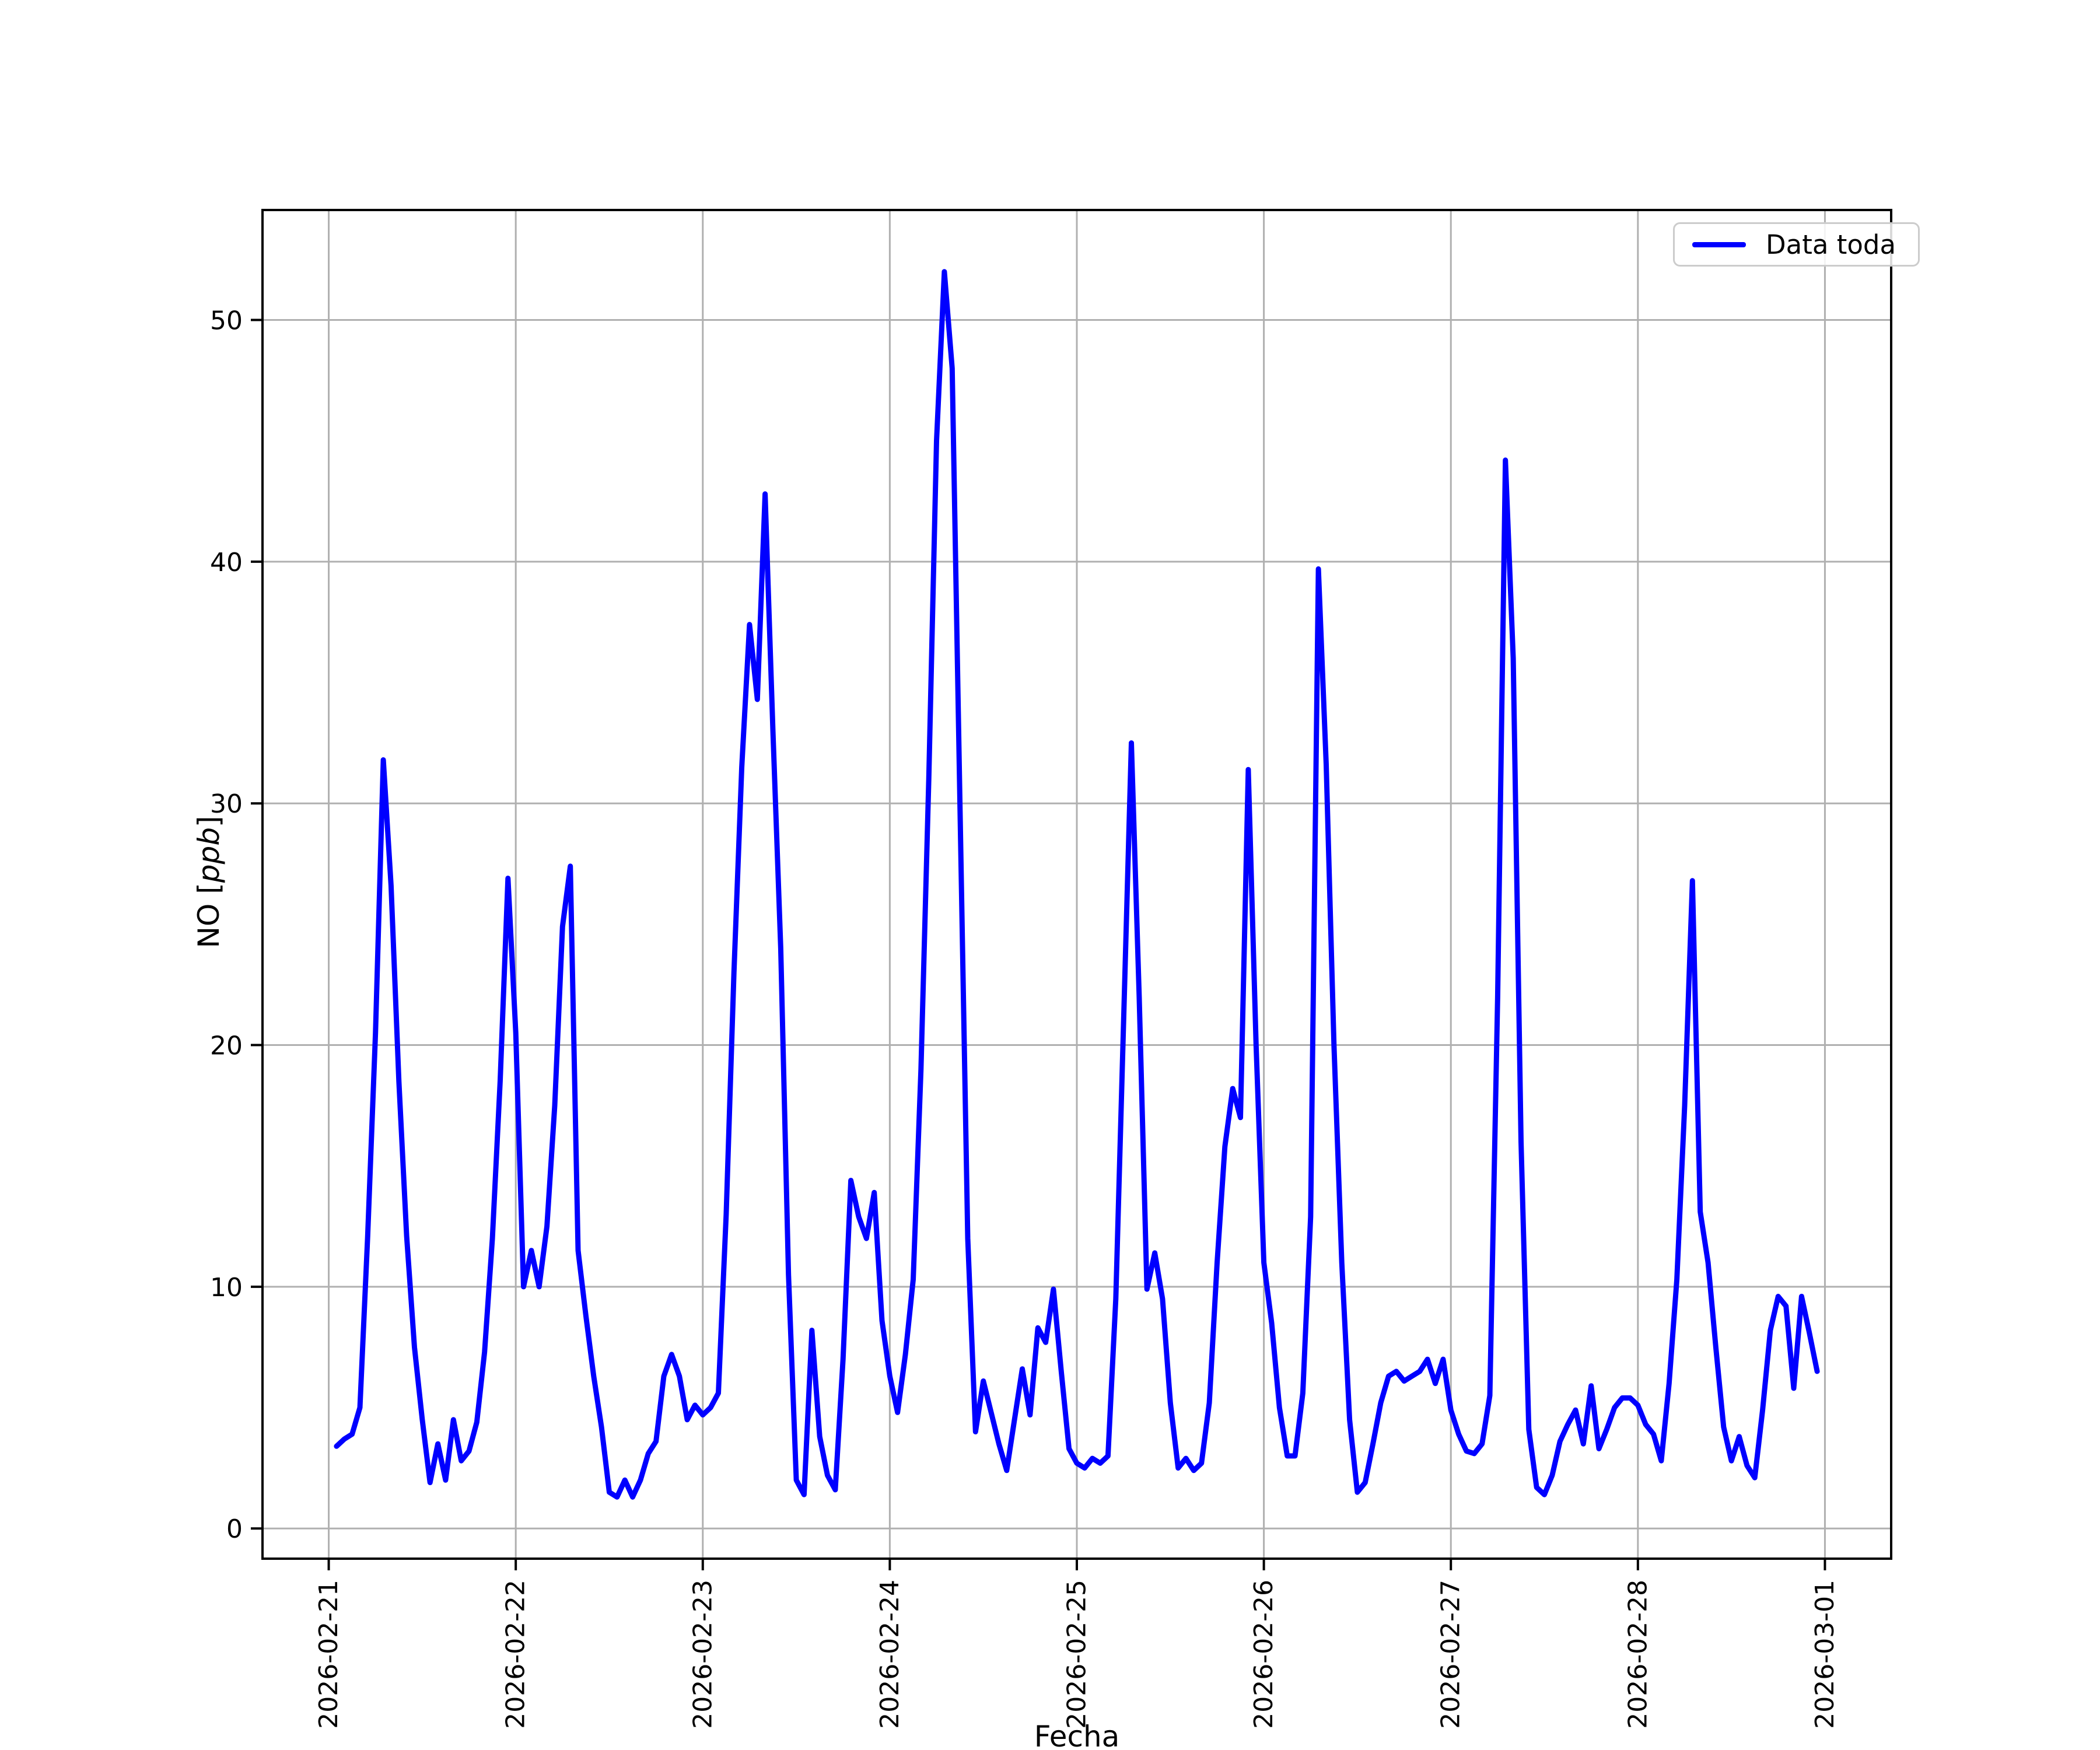 The height and width of the screenshot is (1750, 2100). I want to click on y-tick-label: 20, so click(226, 1046).